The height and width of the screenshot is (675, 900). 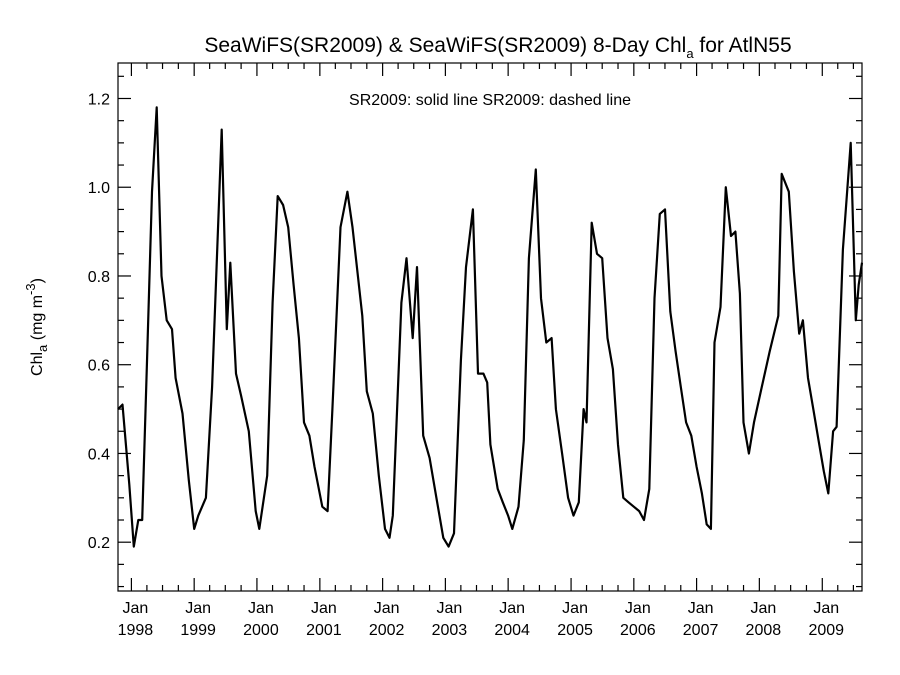 I want to click on y-tick-label: 0.6, so click(x=99, y=366).